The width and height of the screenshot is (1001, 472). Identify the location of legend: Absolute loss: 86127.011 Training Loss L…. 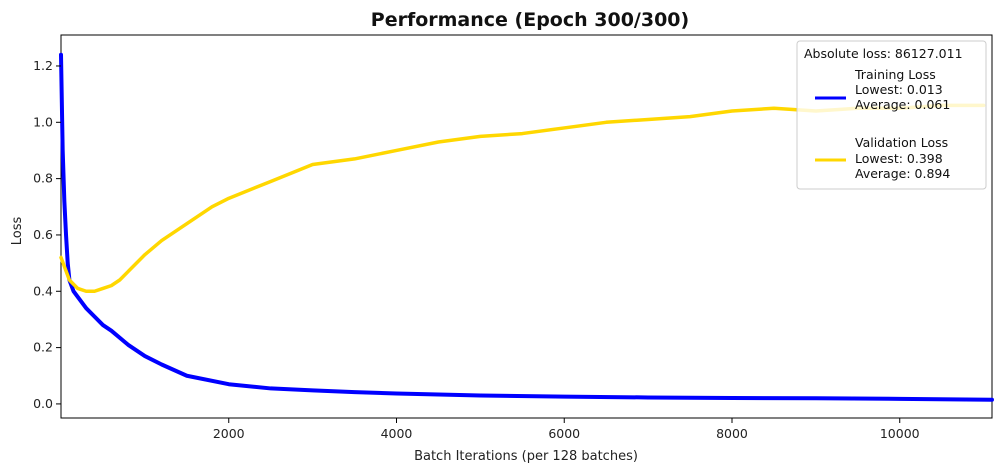
(891, 115).